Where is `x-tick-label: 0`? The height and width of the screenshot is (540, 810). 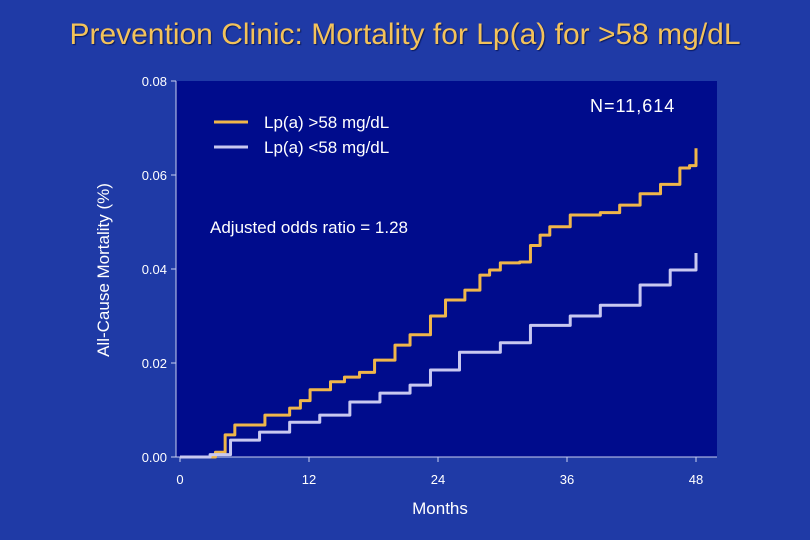
x-tick-label: 0 is located at coordinates (179, 479).